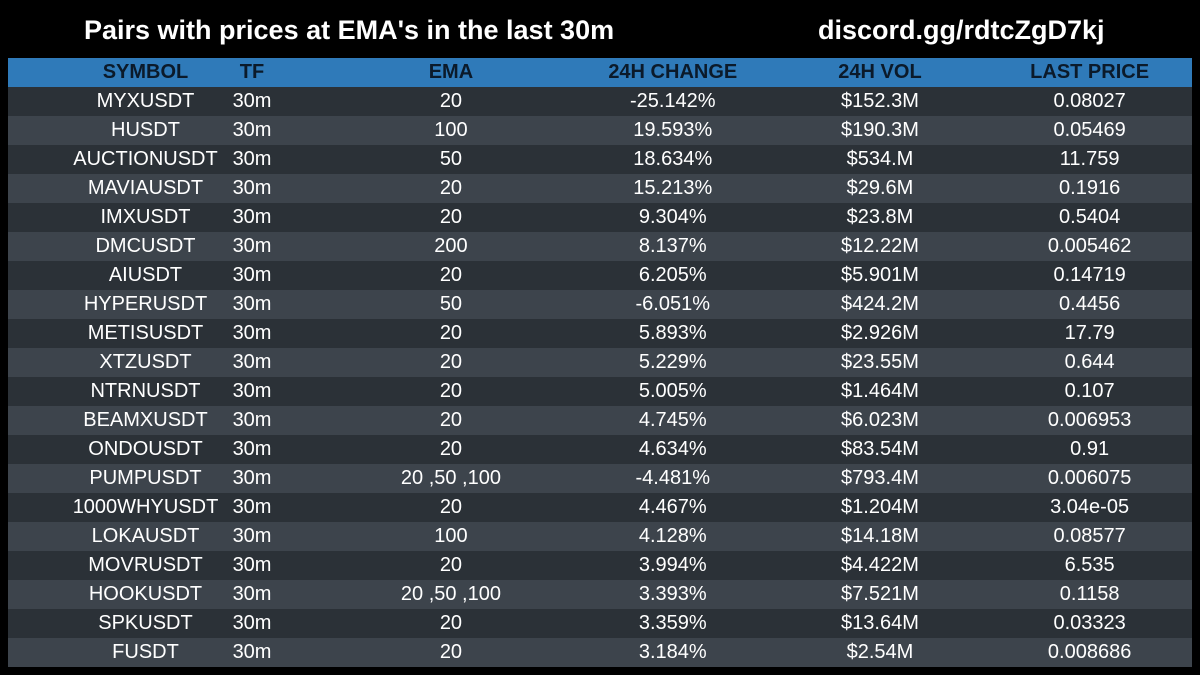 Image resolution: width=1200 pixels, height=675 pixels. Describe the element at coordinates (145, 449) in the screenshot. I see `symbol-cell: ONDOUSDT` at that location.